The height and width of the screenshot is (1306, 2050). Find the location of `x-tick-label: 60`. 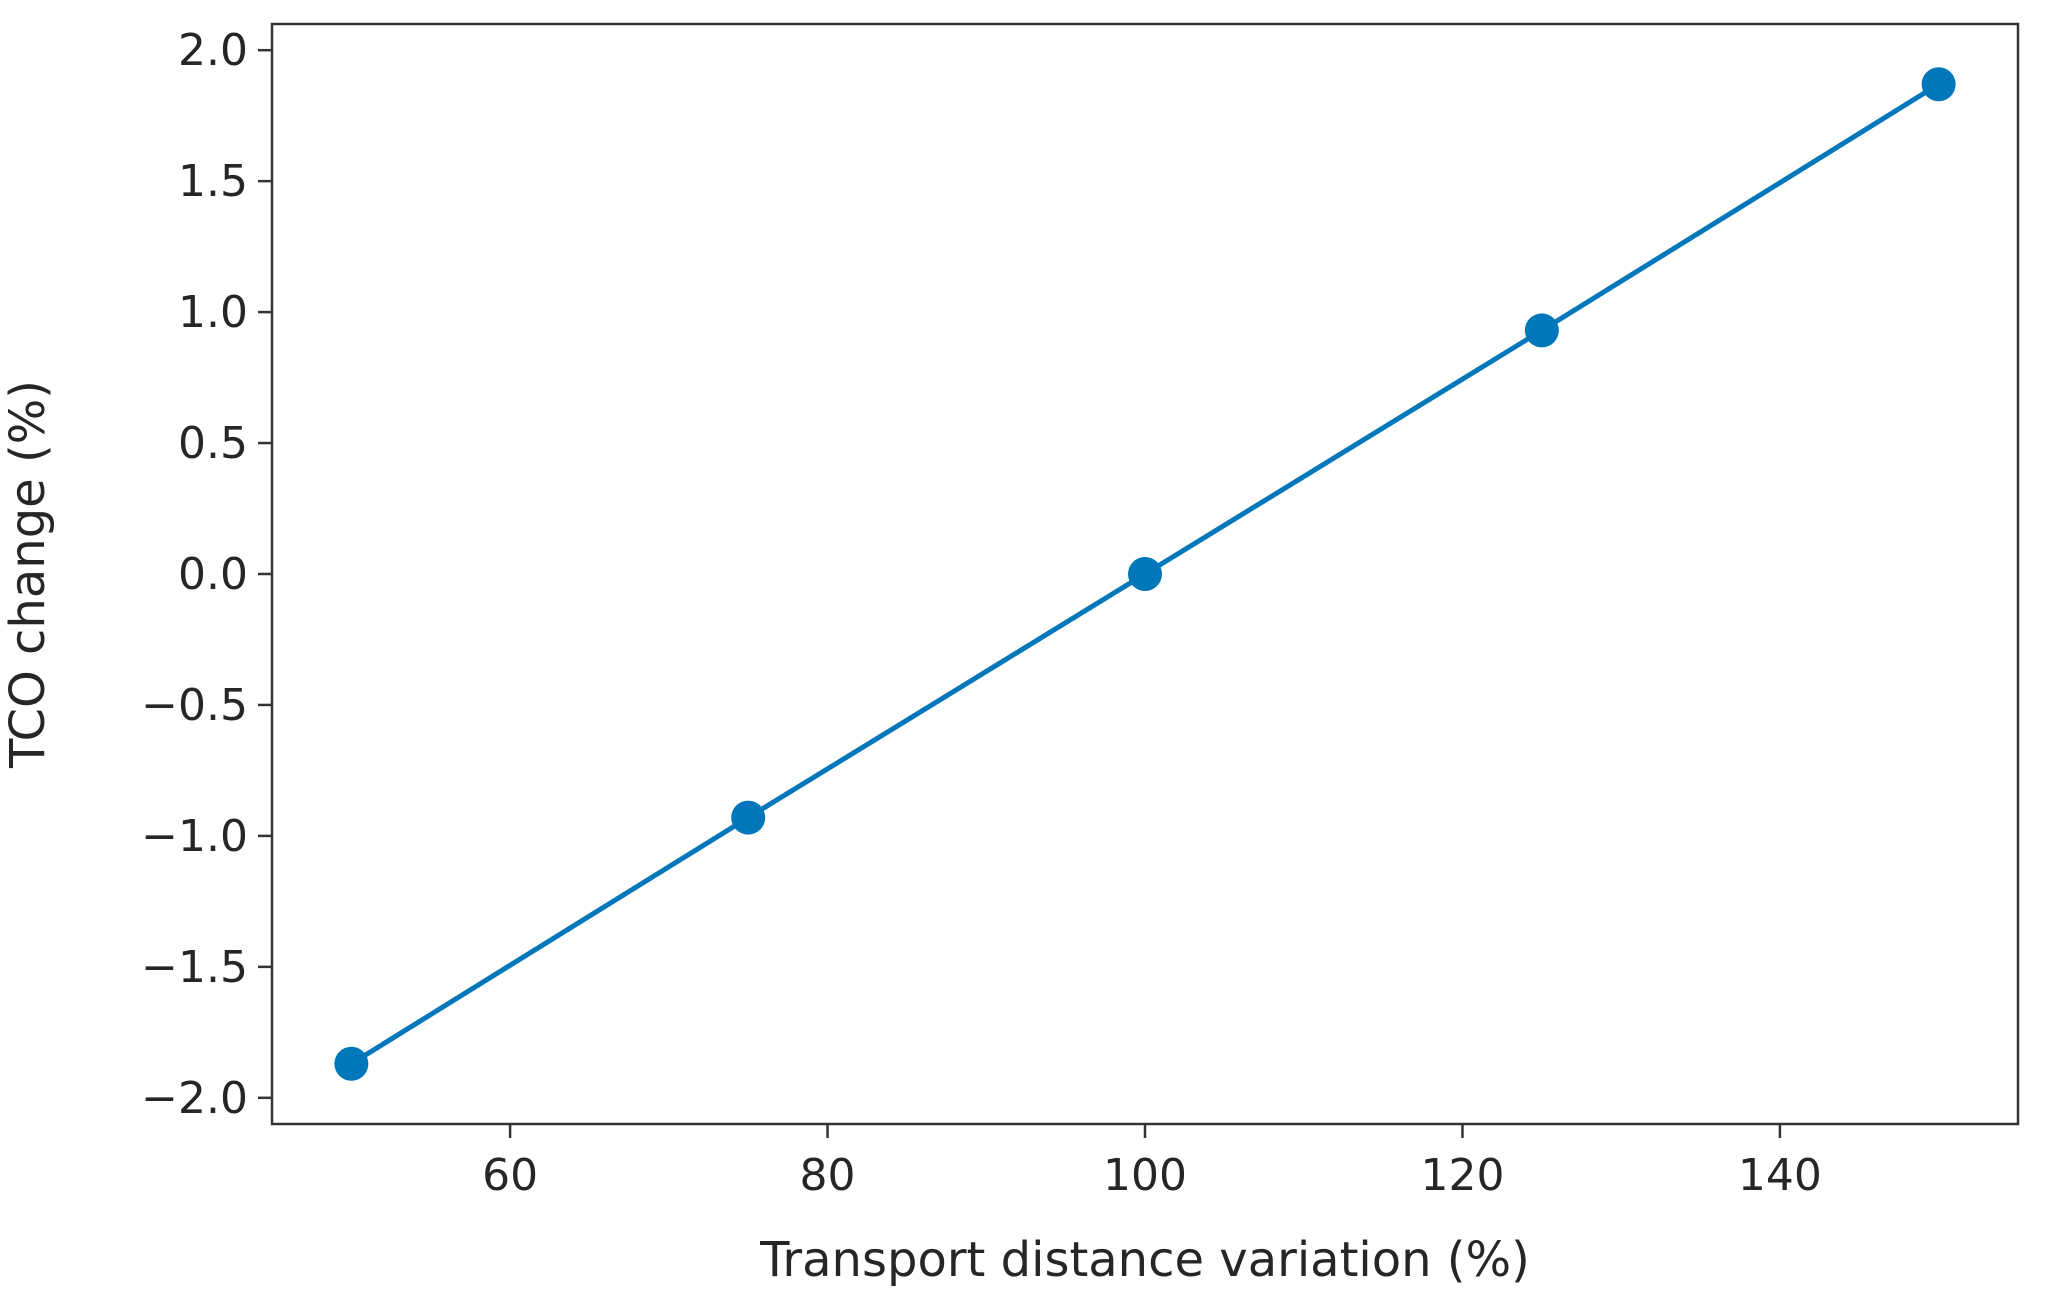

x-tick-label: 60 is located at coordinates (510, 1175).